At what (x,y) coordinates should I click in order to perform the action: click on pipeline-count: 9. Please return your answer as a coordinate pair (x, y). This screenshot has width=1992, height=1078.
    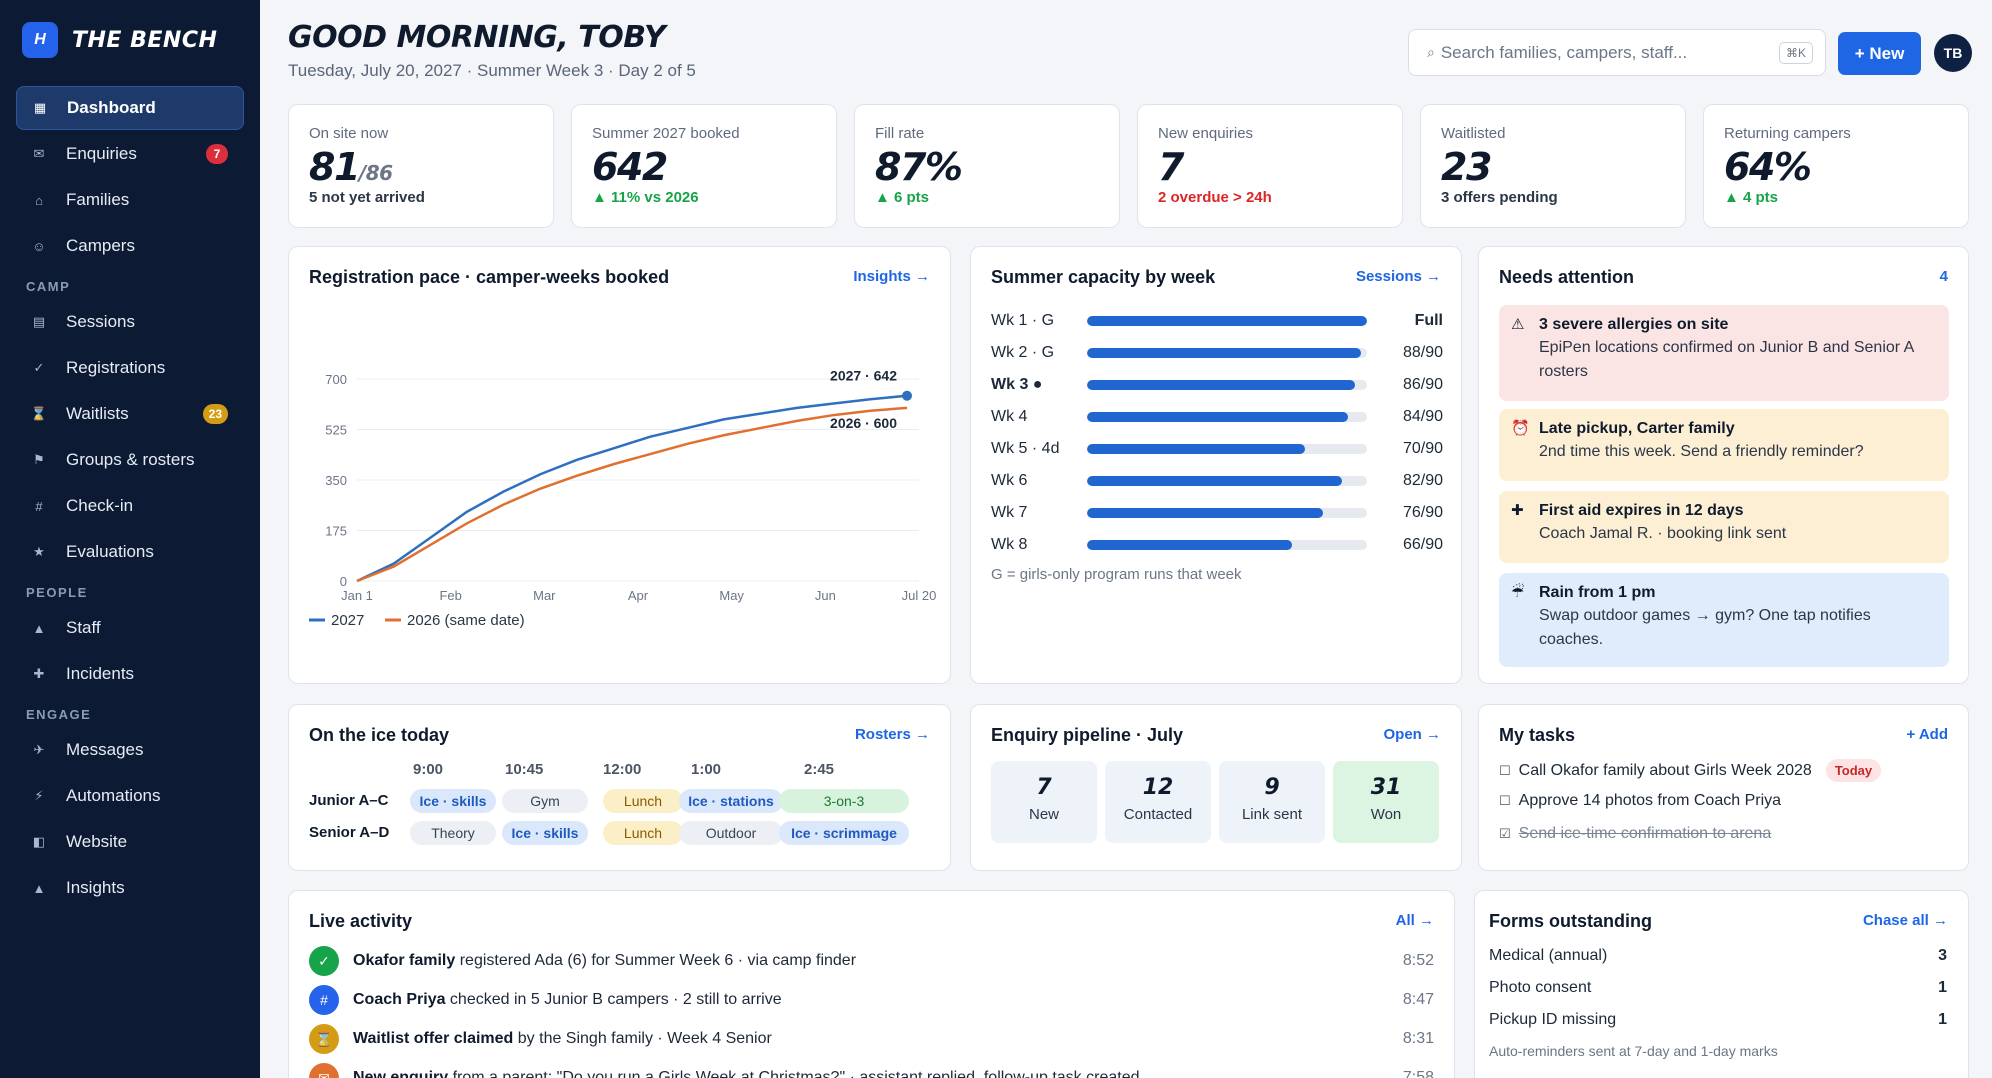
    Looking at the image, I should click on (1272, 787).